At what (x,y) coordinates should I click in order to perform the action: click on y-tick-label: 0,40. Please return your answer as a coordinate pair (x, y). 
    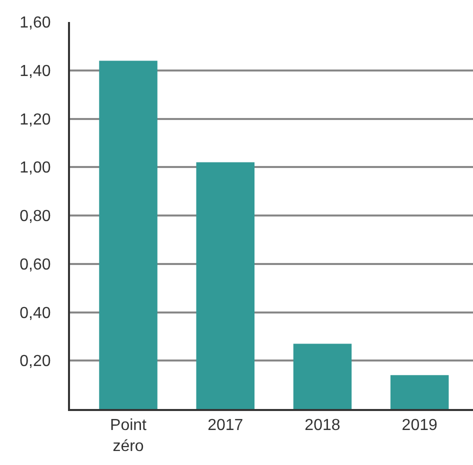
    Looking at the image, I should click on (35, 313).